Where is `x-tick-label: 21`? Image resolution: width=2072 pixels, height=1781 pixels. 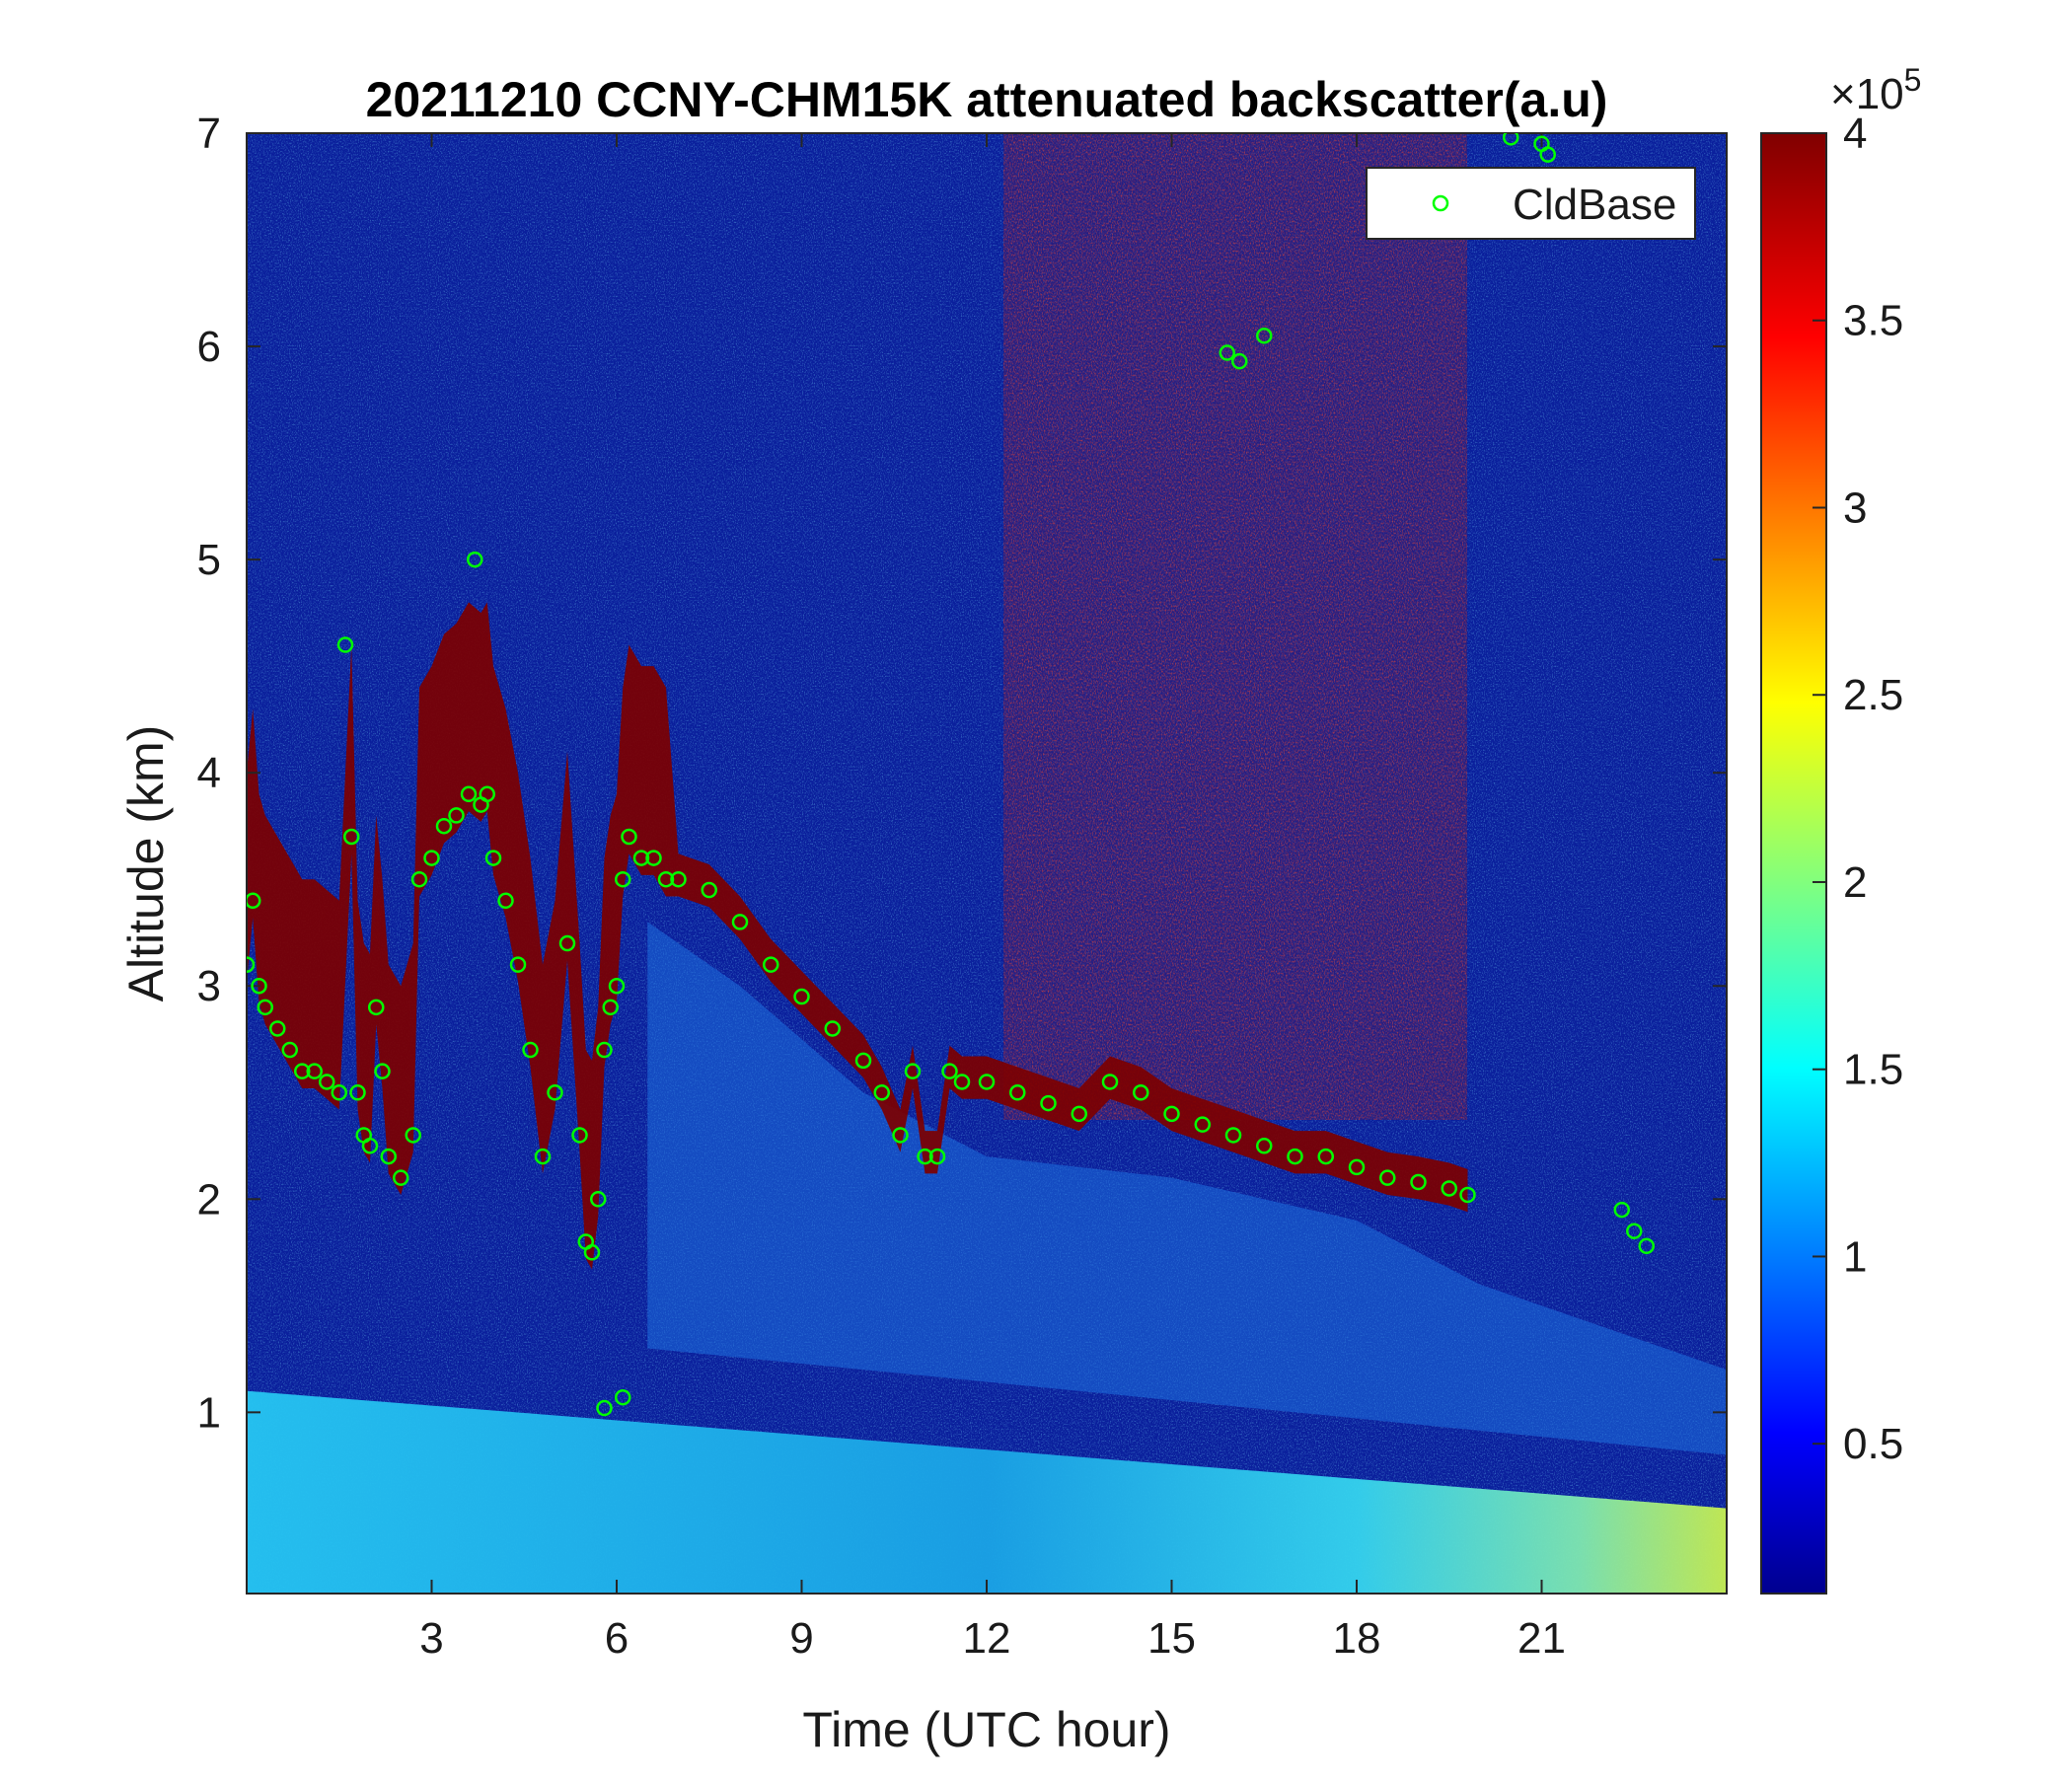 x-tick-label: 21 is located at coordinates (1542, 1639).